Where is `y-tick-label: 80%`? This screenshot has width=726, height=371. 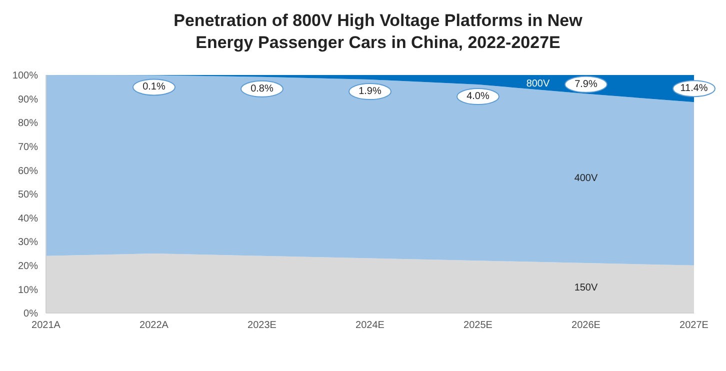 y-tick-label: 80% is located at coordinates (28, 124).